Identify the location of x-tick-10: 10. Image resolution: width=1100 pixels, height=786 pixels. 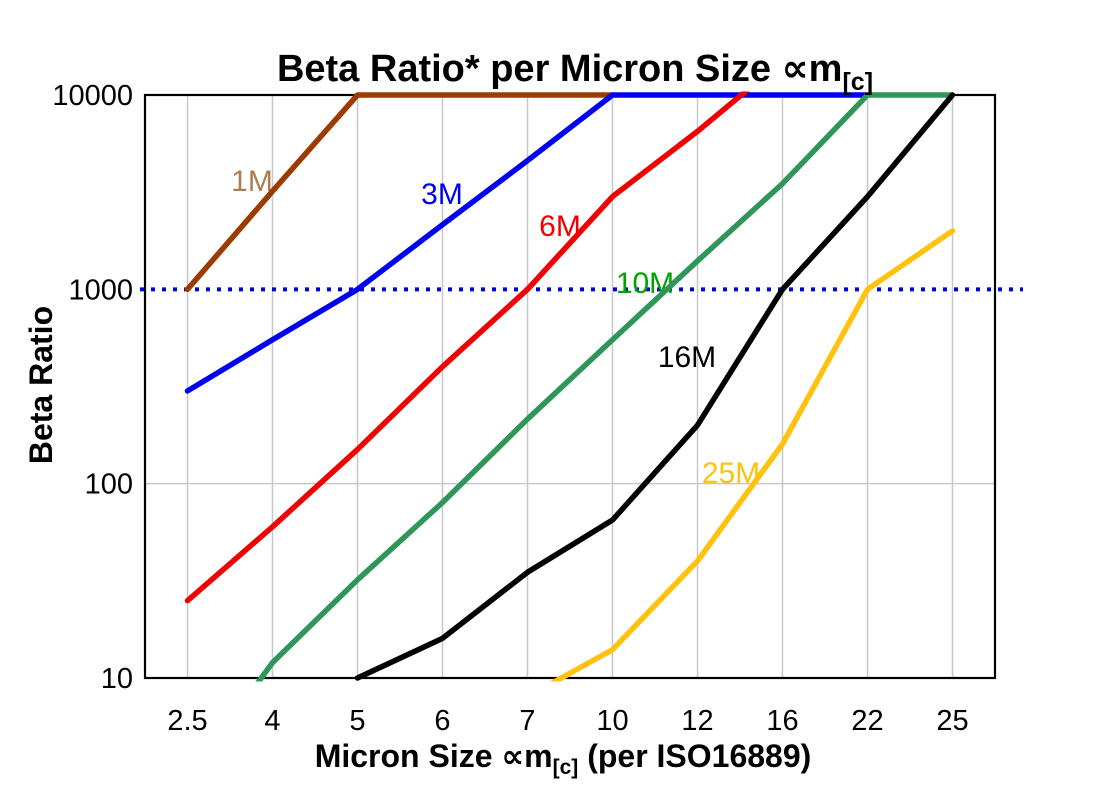
(612, 721).